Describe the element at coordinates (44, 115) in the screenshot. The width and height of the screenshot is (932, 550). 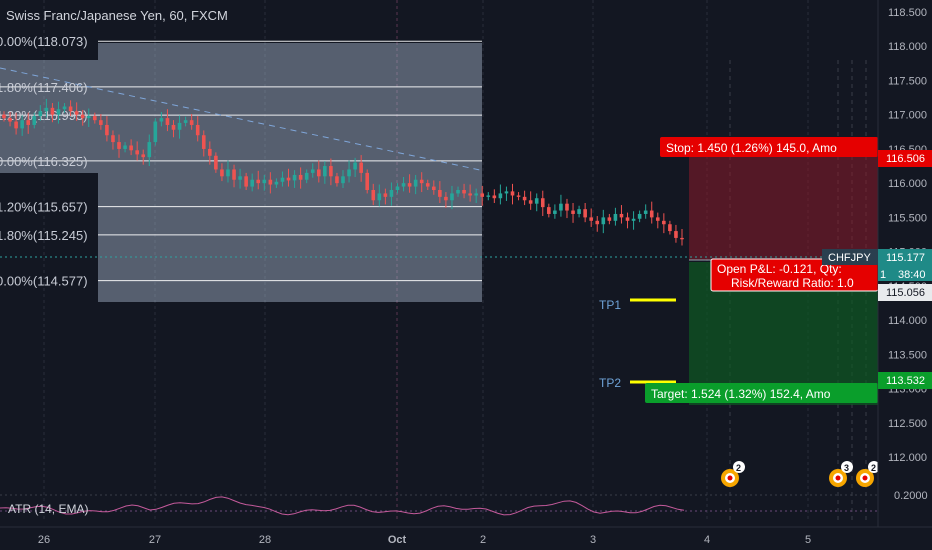
I see `fib-level-label: 1.20%(116.993)` at that location.